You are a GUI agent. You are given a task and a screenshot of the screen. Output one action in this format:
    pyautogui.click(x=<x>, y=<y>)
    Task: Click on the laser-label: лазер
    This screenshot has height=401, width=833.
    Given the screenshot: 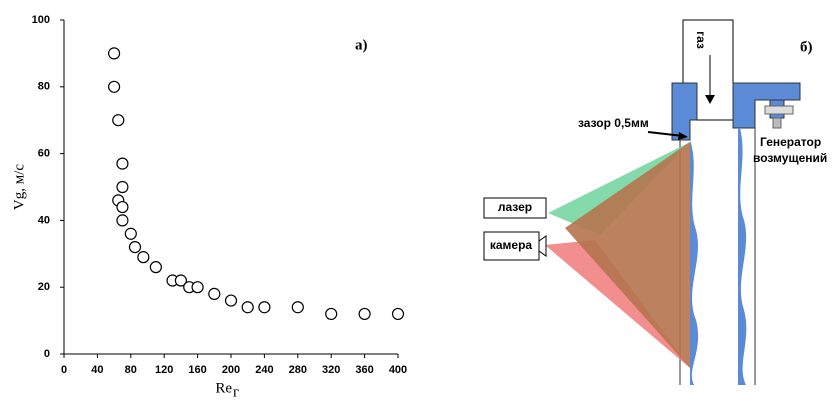 What is the action you would take?
    pyautogui.click(x=515, y=207)
    